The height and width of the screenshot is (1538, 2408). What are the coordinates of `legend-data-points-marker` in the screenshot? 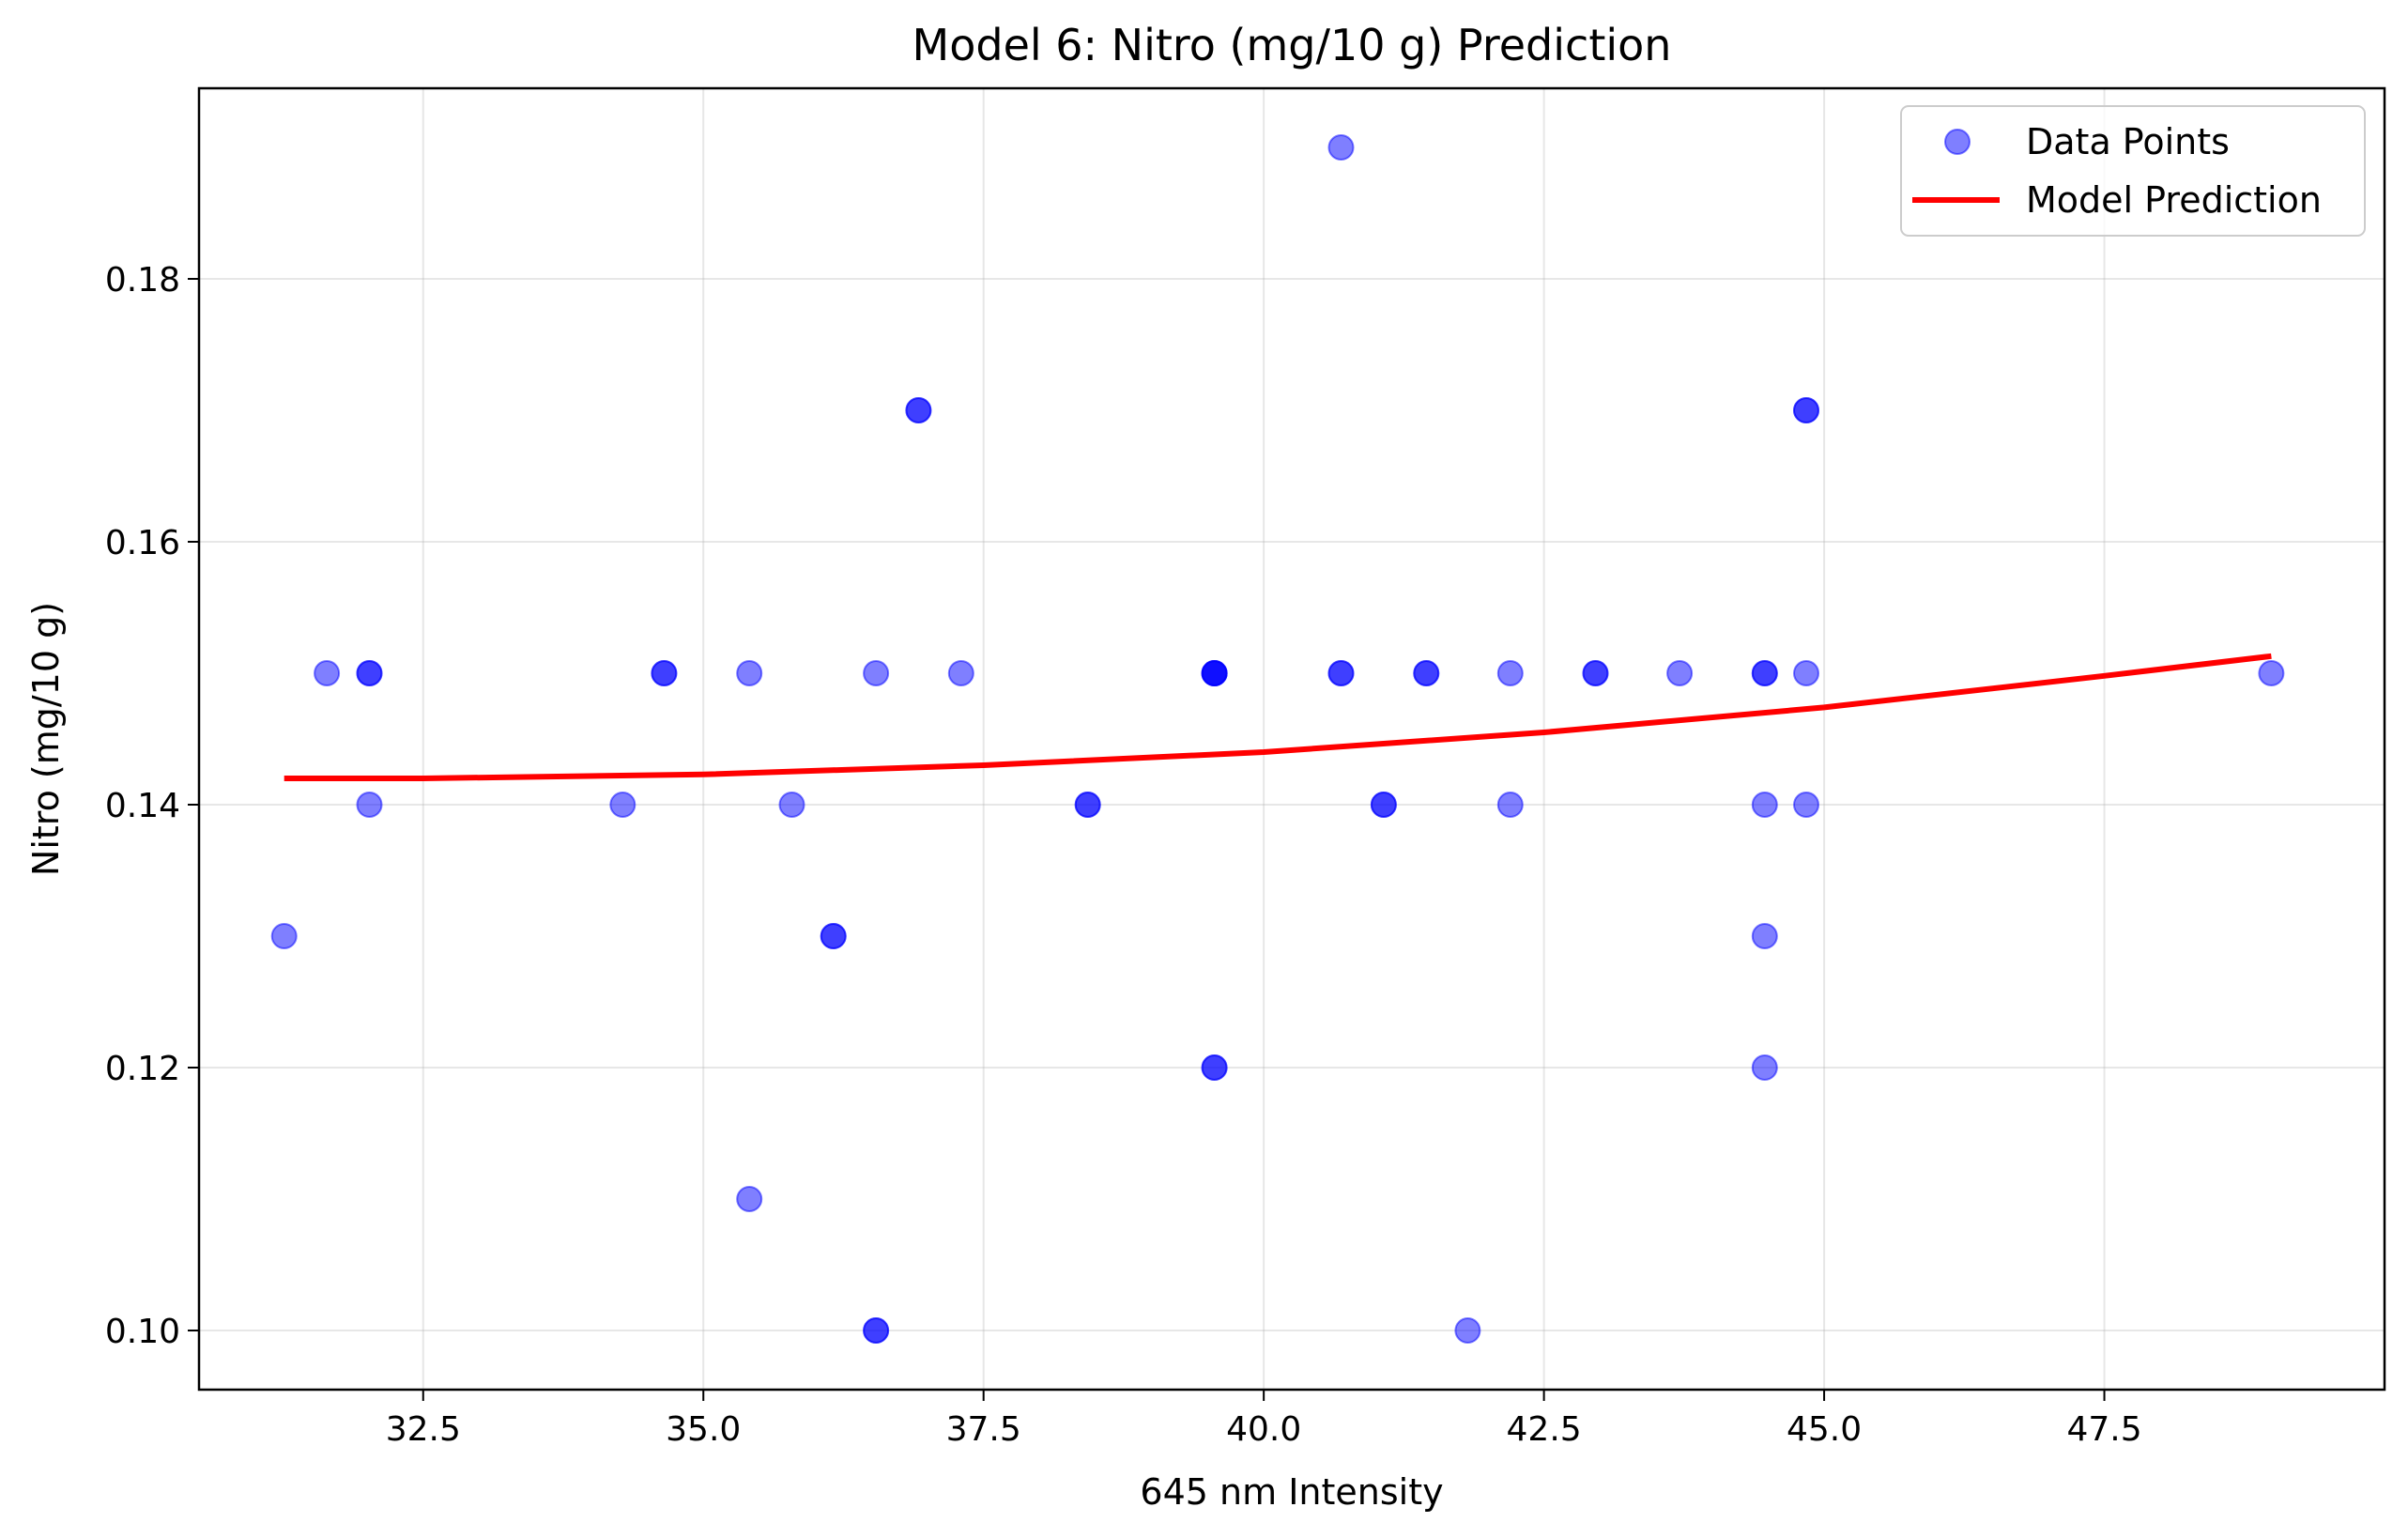 It's located at (1957, 142).